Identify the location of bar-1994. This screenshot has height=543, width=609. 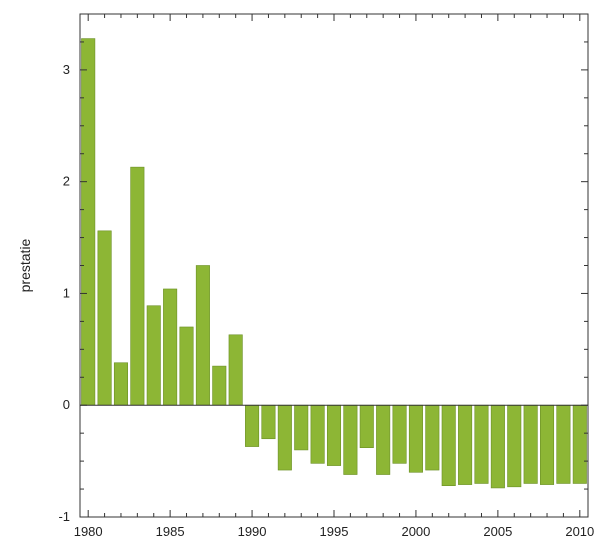
(317, 434).